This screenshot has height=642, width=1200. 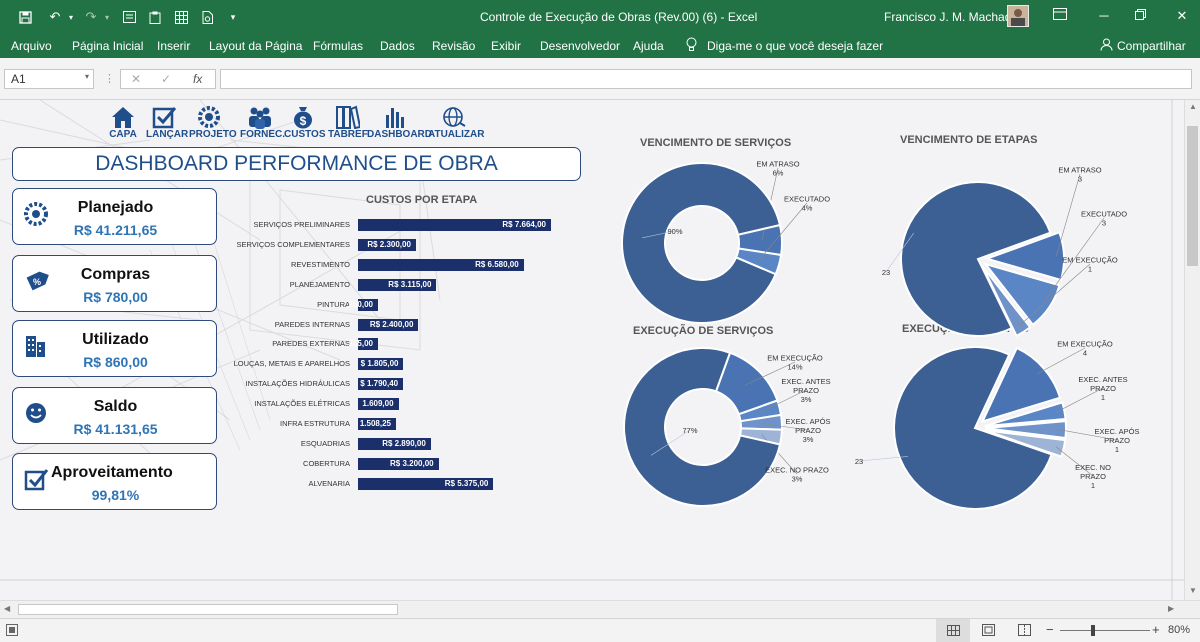 What do you see at coordinates (7, 608) in the screenshot?
I see `scroll-left-icon: ◀` at bounding box center [7, 608].